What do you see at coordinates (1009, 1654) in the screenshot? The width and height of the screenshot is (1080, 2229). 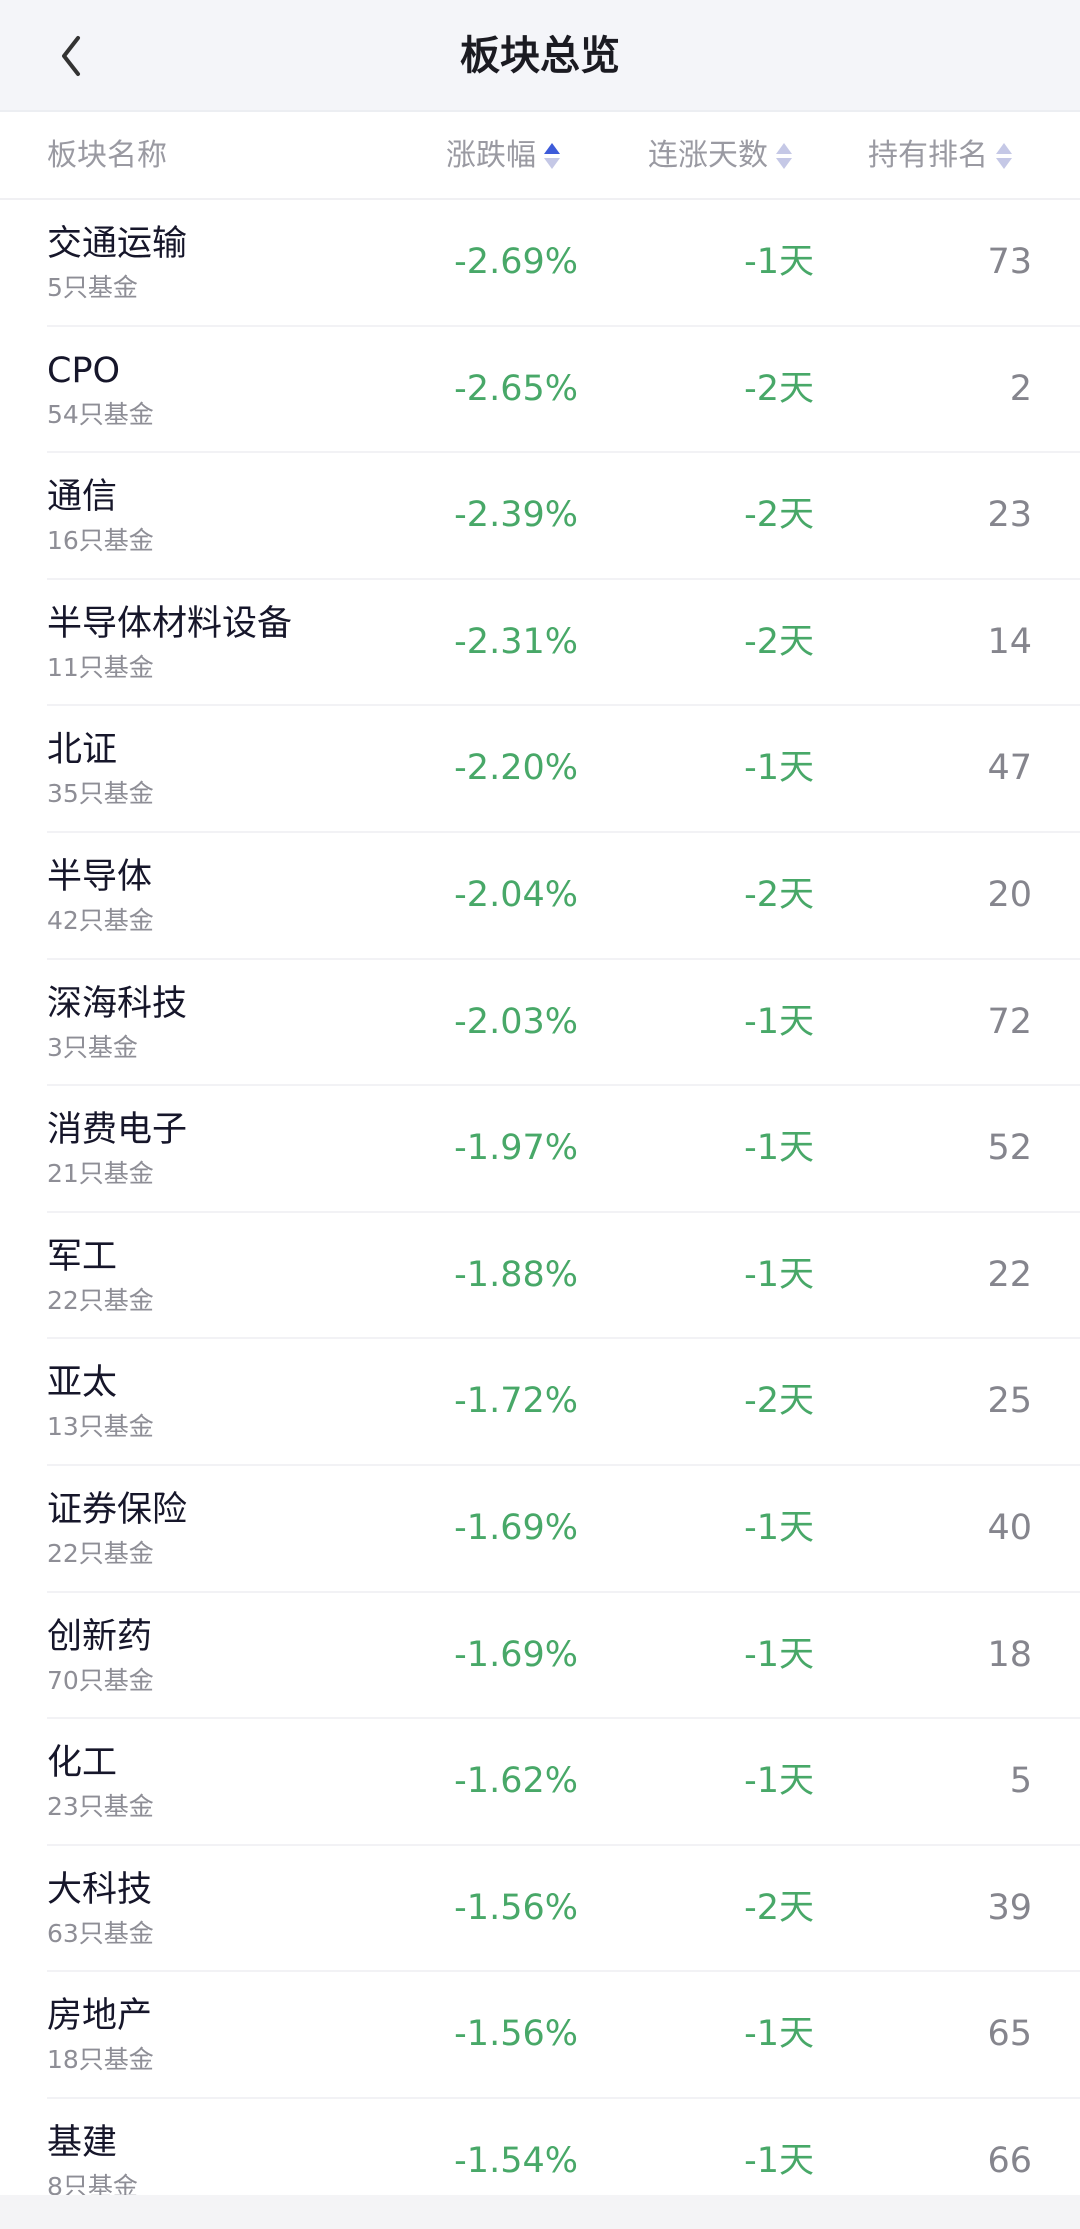 I see `holding-rank: 18` at bounding box center [1009, 1654].